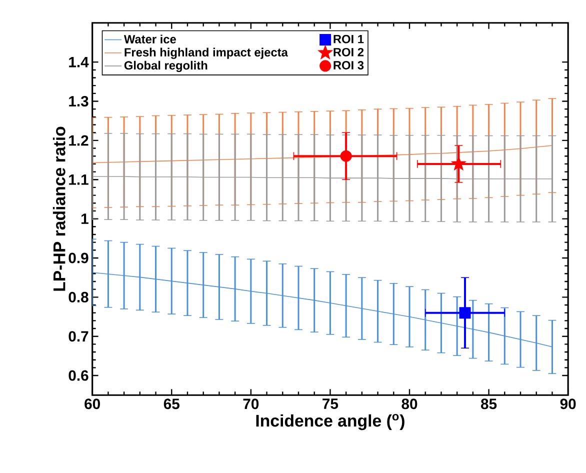  I want to click on y-tick-label: 1.3, so click(78, 101).